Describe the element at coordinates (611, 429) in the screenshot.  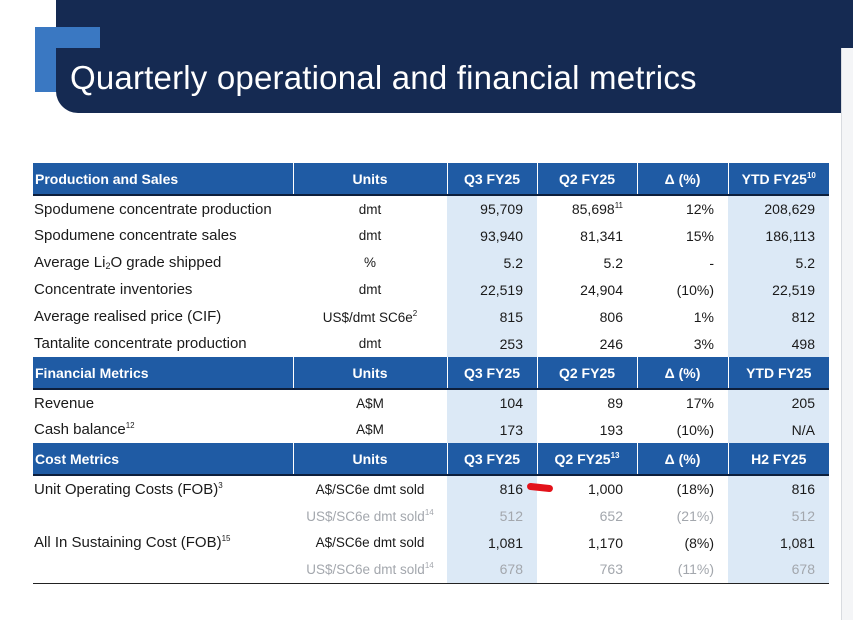
I see `row-q2: 193` at that location.